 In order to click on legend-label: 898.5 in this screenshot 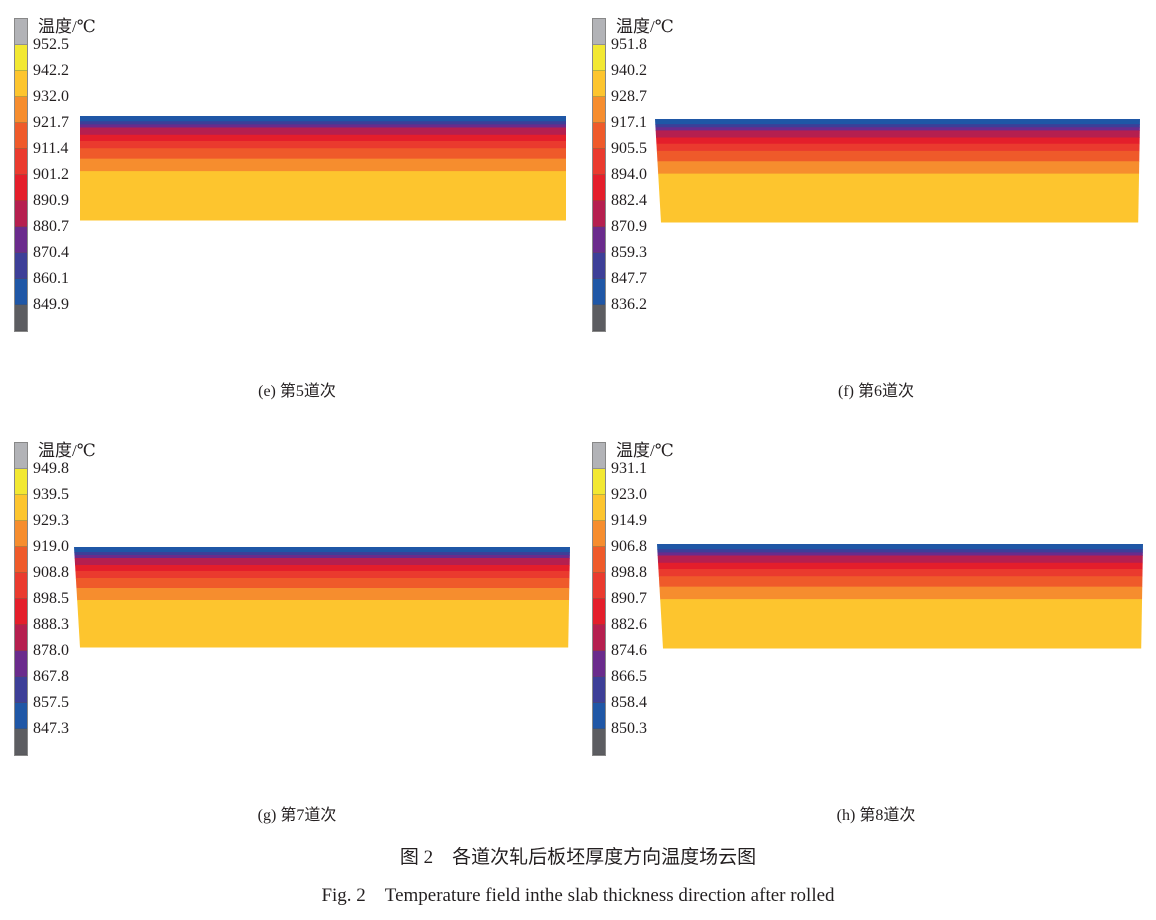, I will do `click(51, 598)`.